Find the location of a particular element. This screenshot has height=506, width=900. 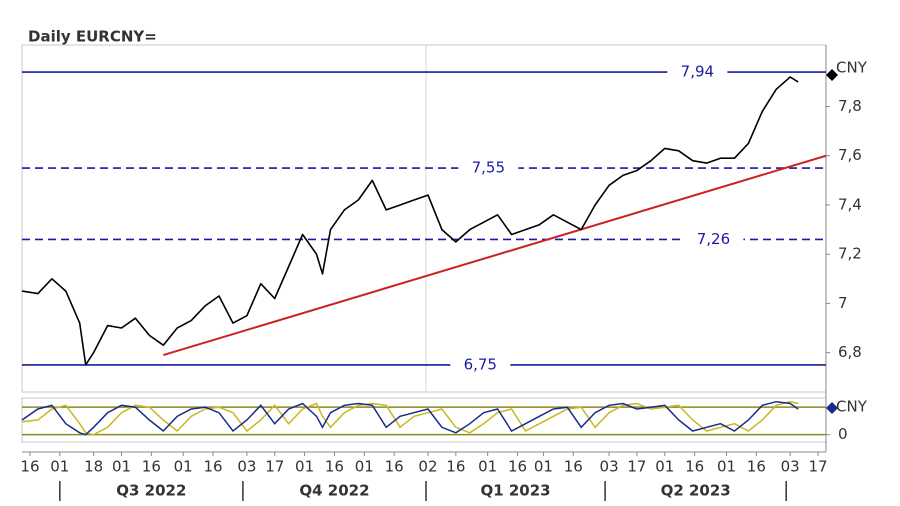

oscillator-marker is located at coordinates (832, 408).